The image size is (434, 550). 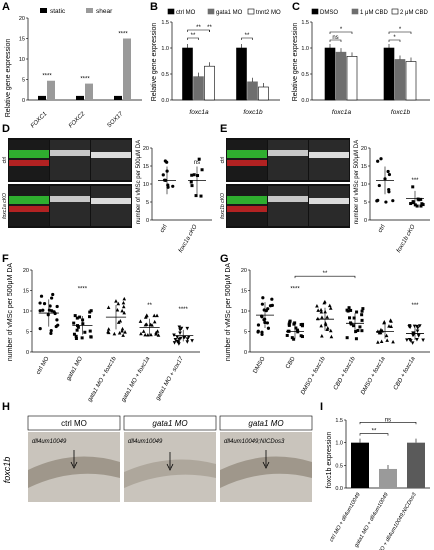 I want to click on svg-text: dll4um10049, so click(x=145, y=442).